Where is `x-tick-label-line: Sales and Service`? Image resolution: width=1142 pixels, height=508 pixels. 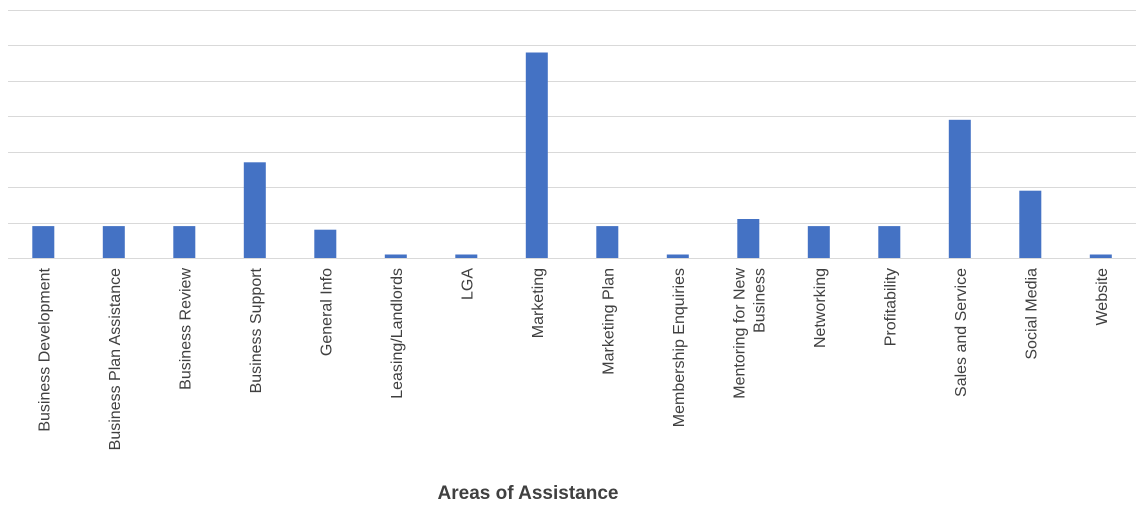 x-tick-label-line: Sales and Service is located at coordinates (961, 332).